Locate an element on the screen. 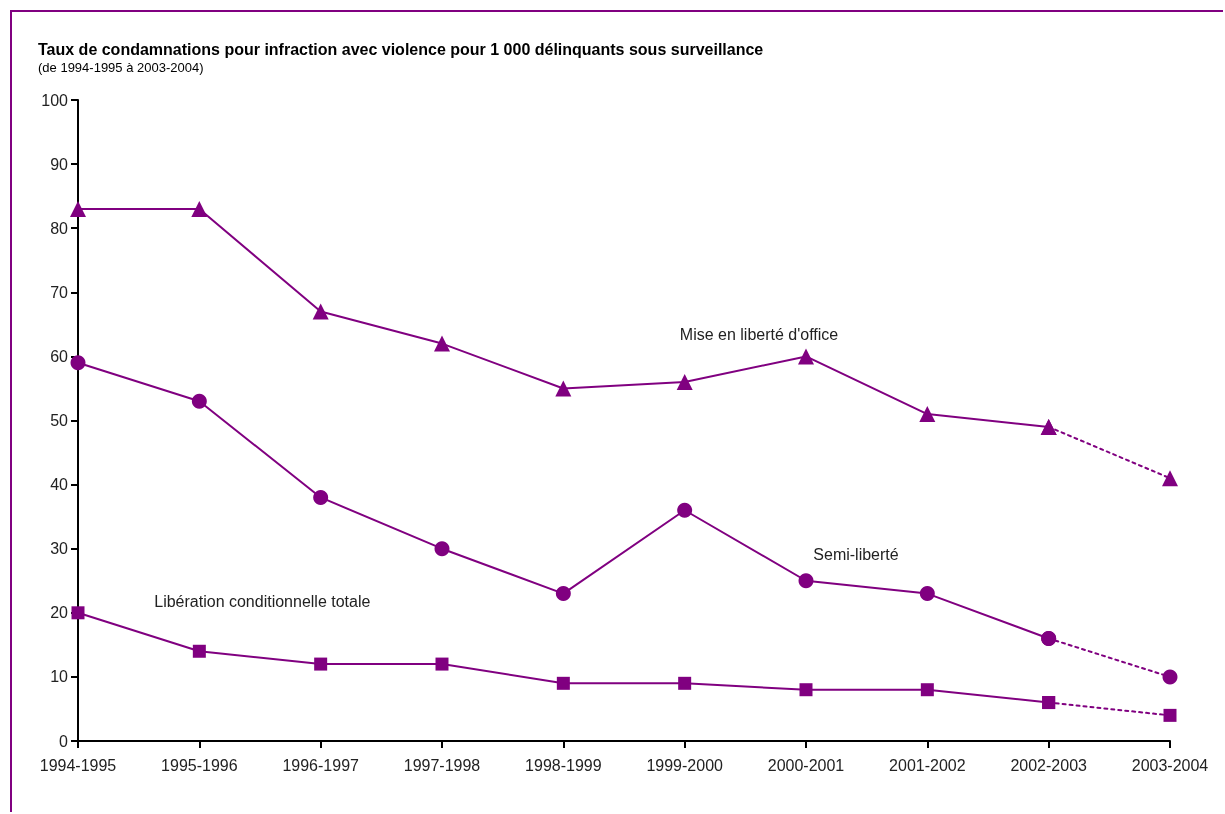  x-tick-label: 1994-1995 is located at coordinates (78, 765).